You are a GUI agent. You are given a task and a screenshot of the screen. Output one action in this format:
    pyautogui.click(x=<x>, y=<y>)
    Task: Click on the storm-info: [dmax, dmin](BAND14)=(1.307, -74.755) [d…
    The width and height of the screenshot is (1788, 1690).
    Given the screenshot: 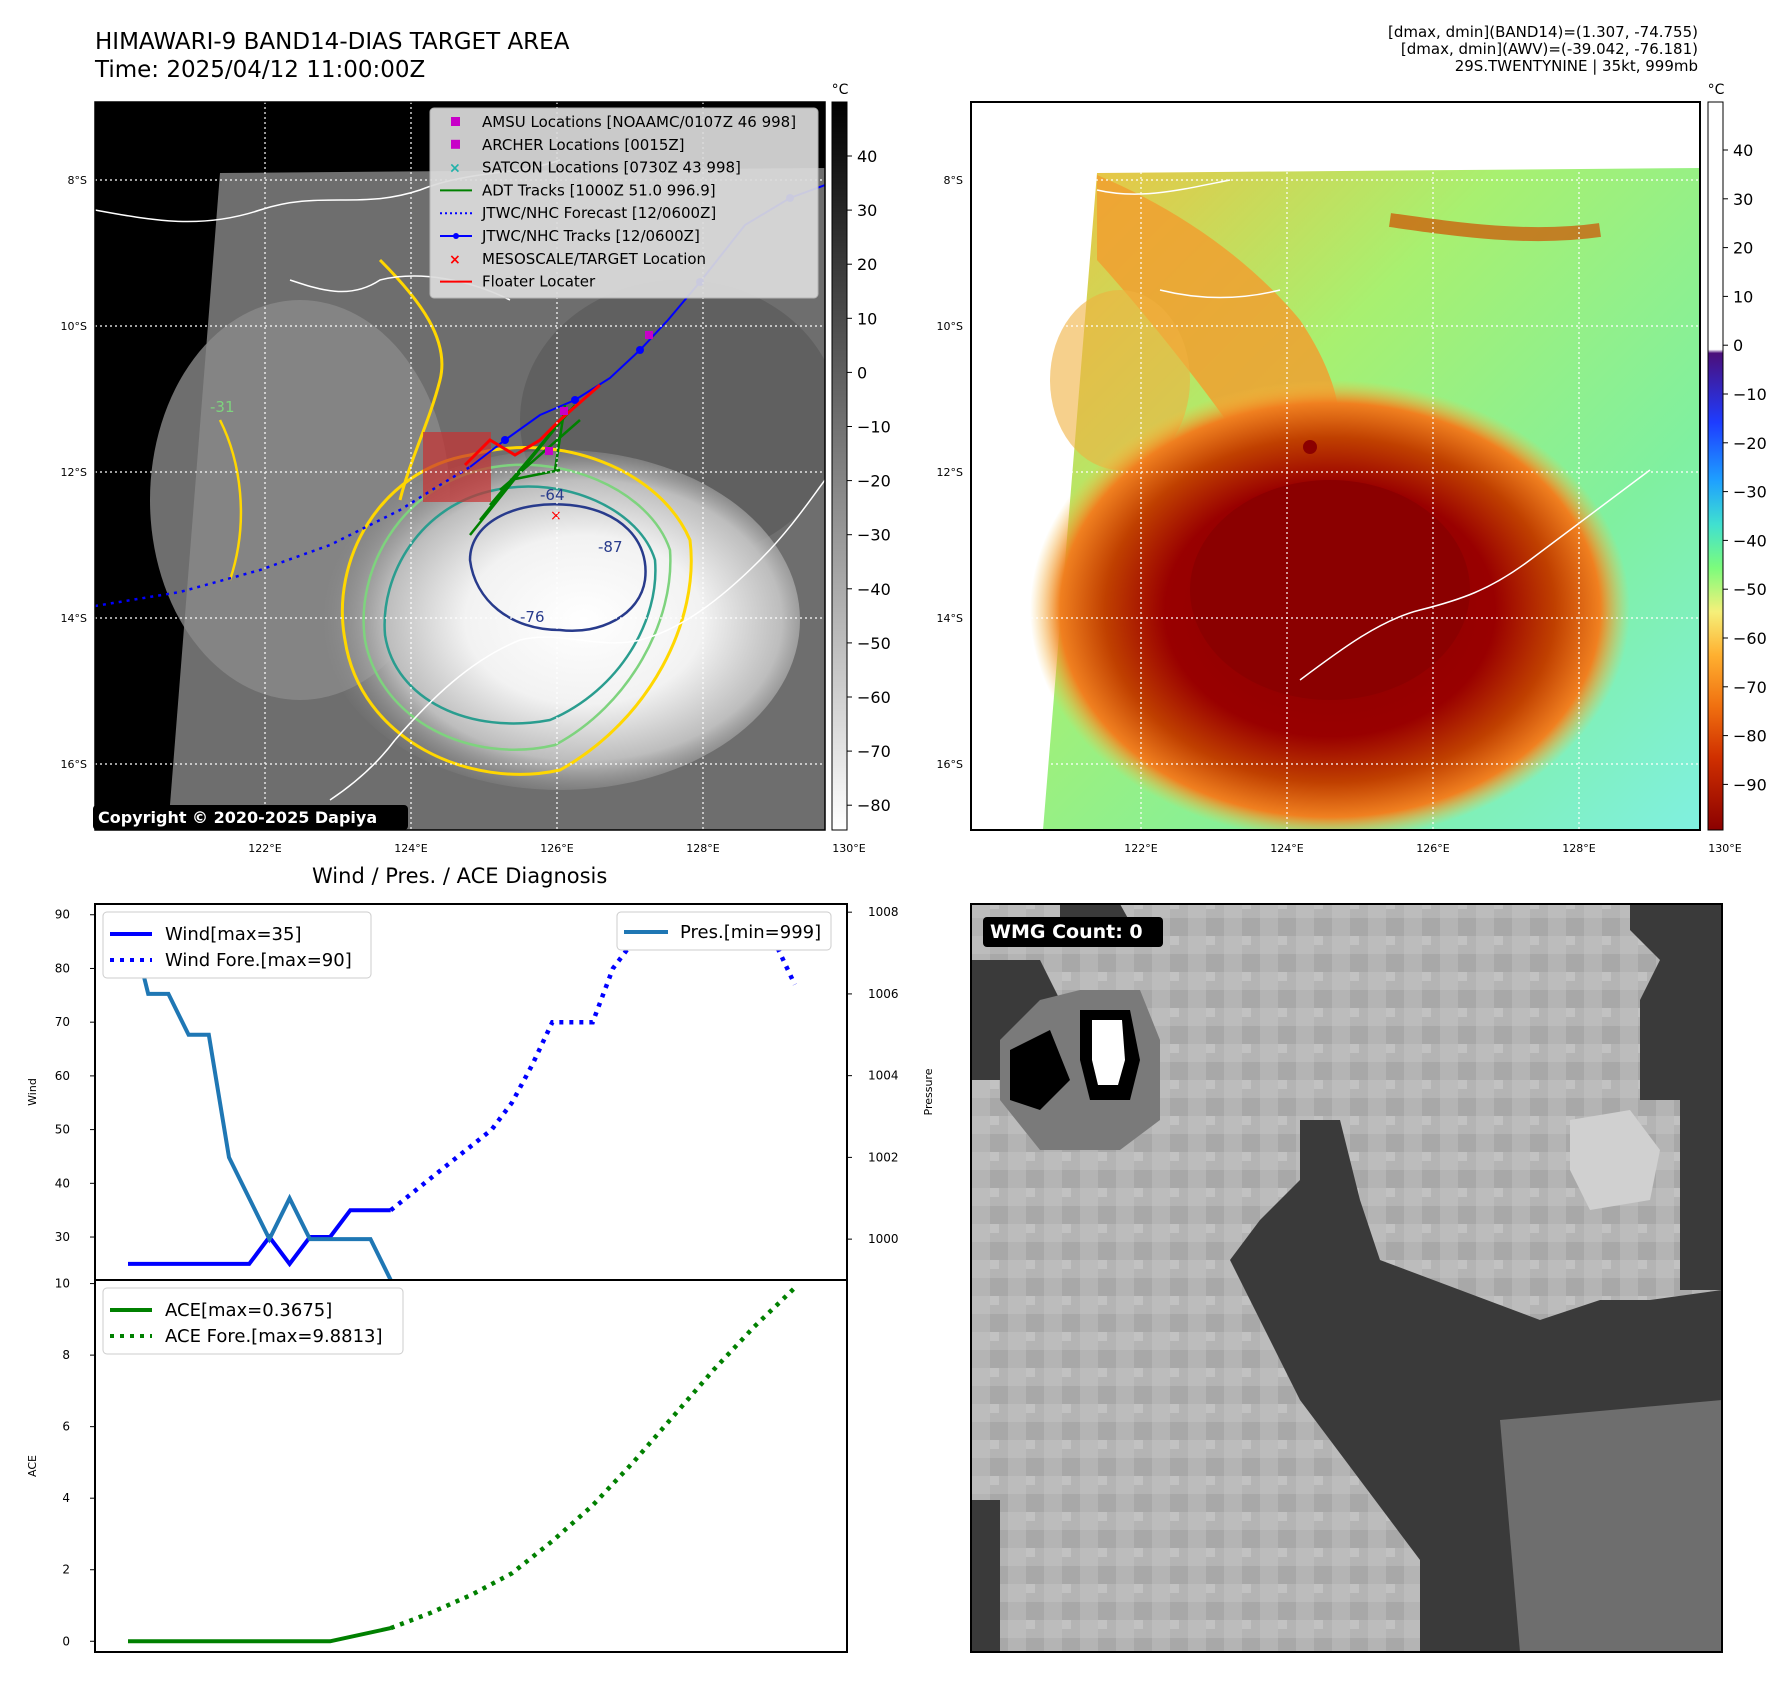 What is the action you would take?
    pyautogui.click(x=1543, y=49)
    